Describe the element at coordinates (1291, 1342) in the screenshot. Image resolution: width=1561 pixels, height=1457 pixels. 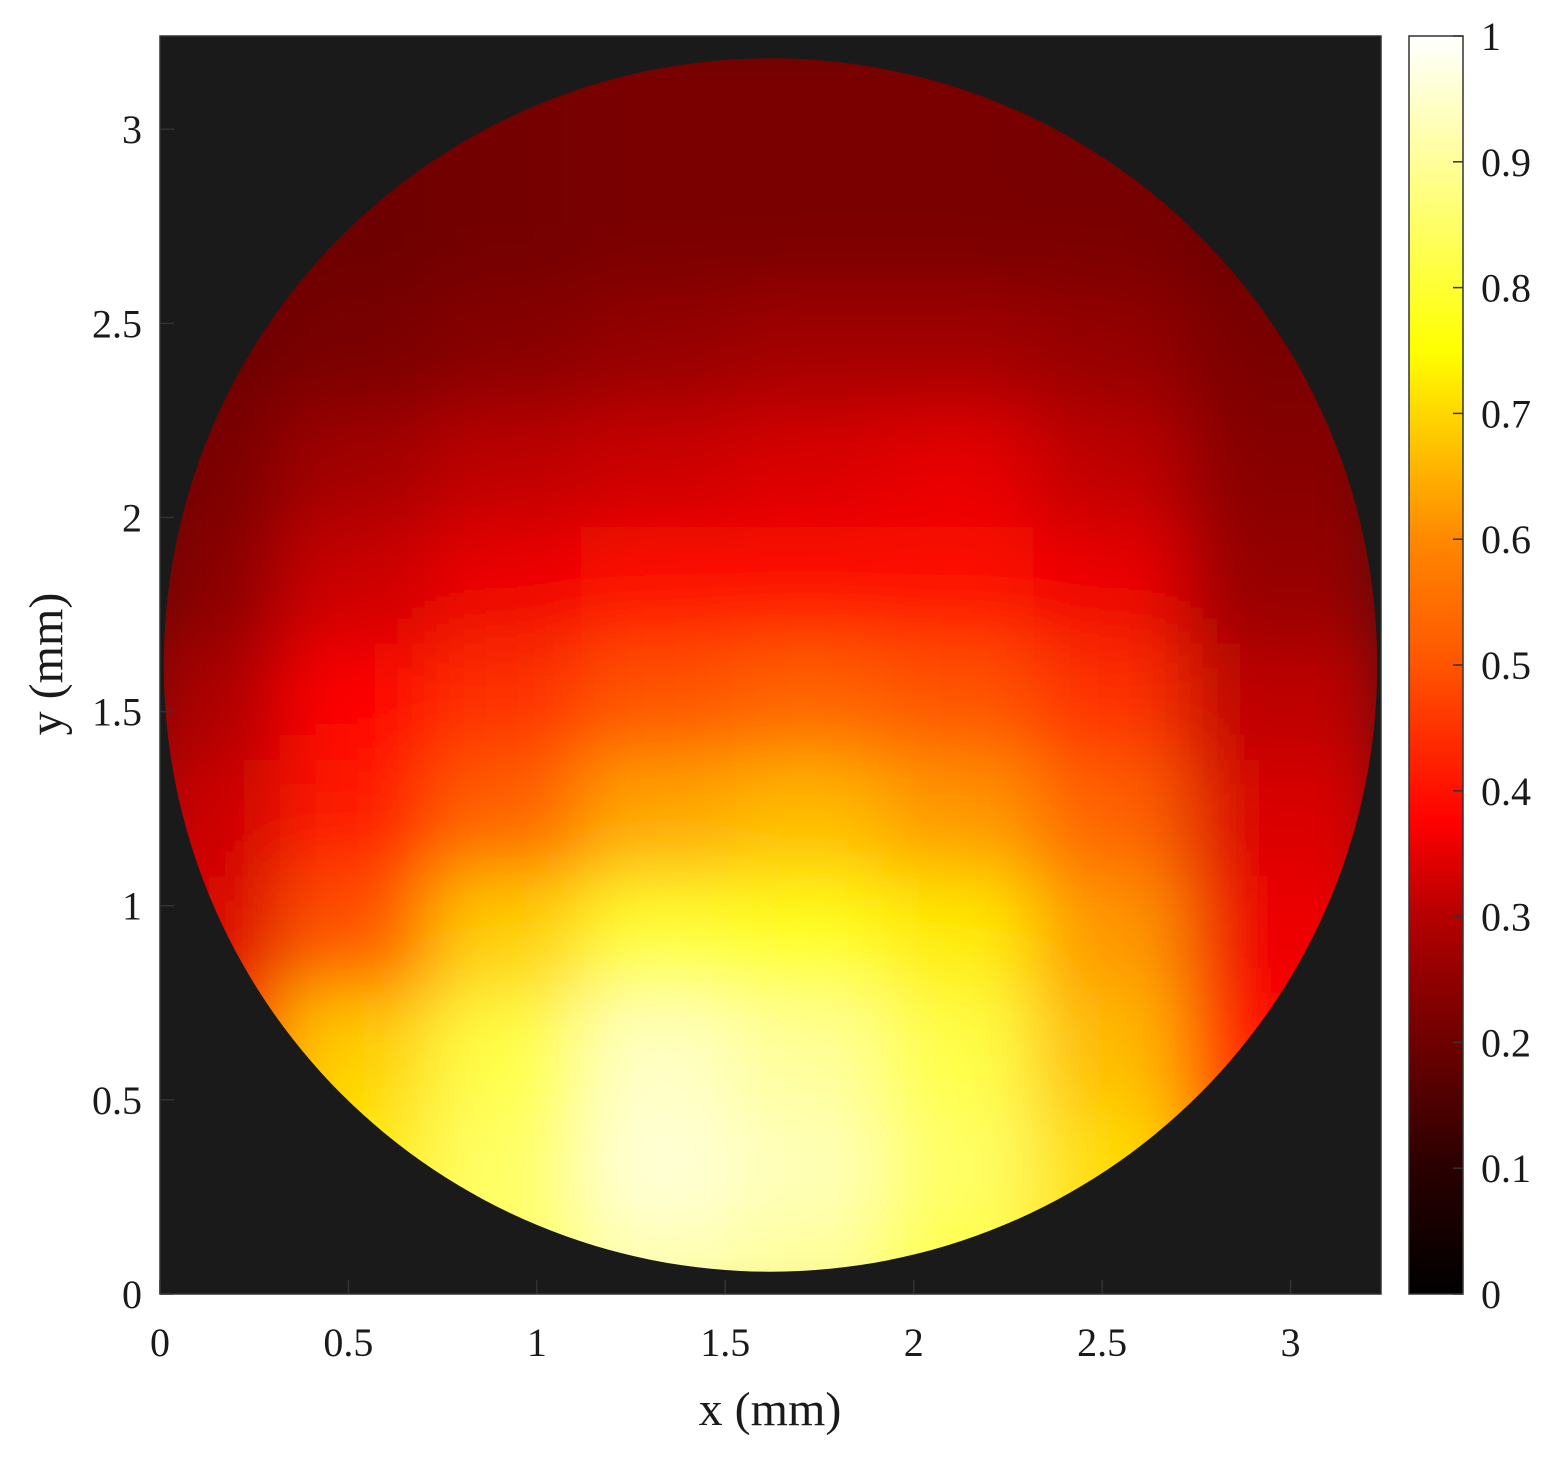
I see `x-tick-label: 3` at that location.